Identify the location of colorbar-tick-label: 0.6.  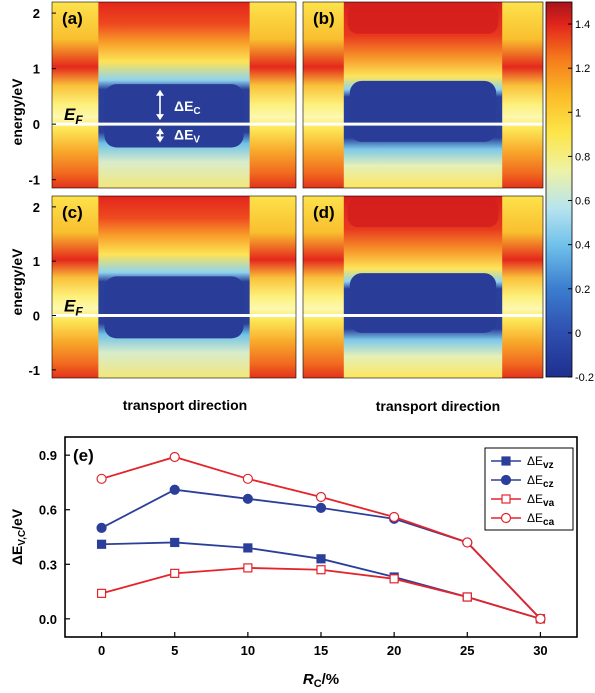
(582, 202).